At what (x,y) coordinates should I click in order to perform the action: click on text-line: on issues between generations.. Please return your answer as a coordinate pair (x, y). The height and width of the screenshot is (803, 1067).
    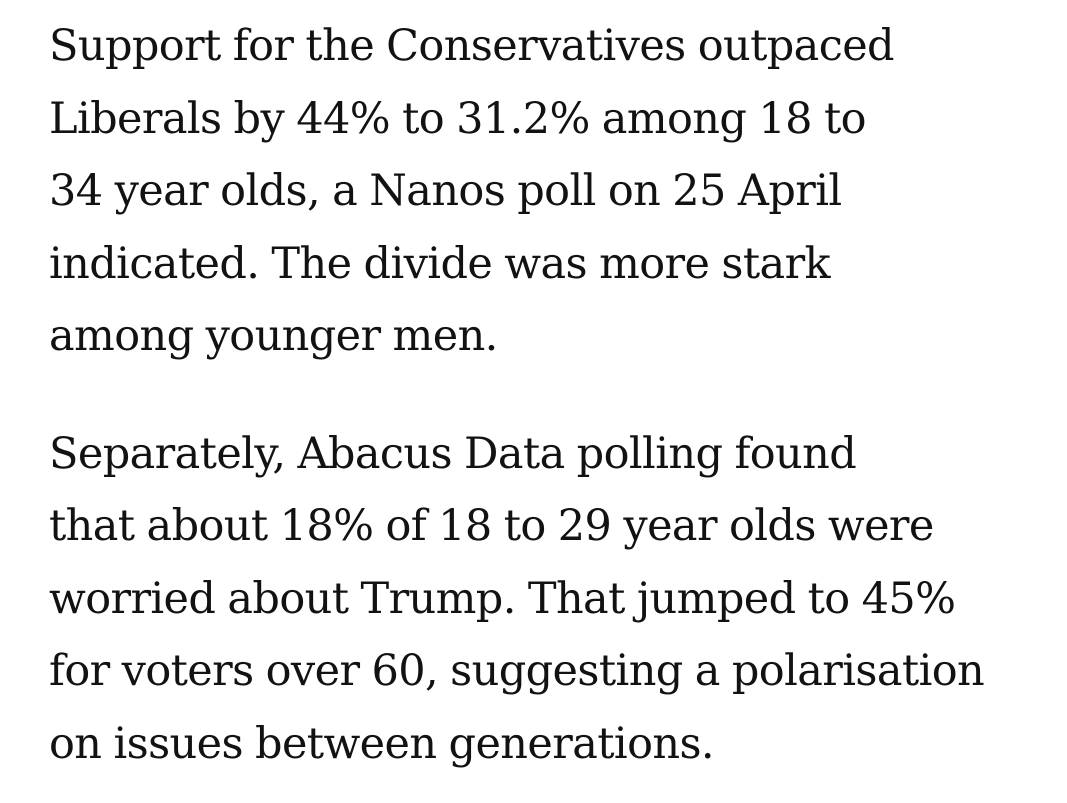
    Looking at the image, I should click on (382, 743).